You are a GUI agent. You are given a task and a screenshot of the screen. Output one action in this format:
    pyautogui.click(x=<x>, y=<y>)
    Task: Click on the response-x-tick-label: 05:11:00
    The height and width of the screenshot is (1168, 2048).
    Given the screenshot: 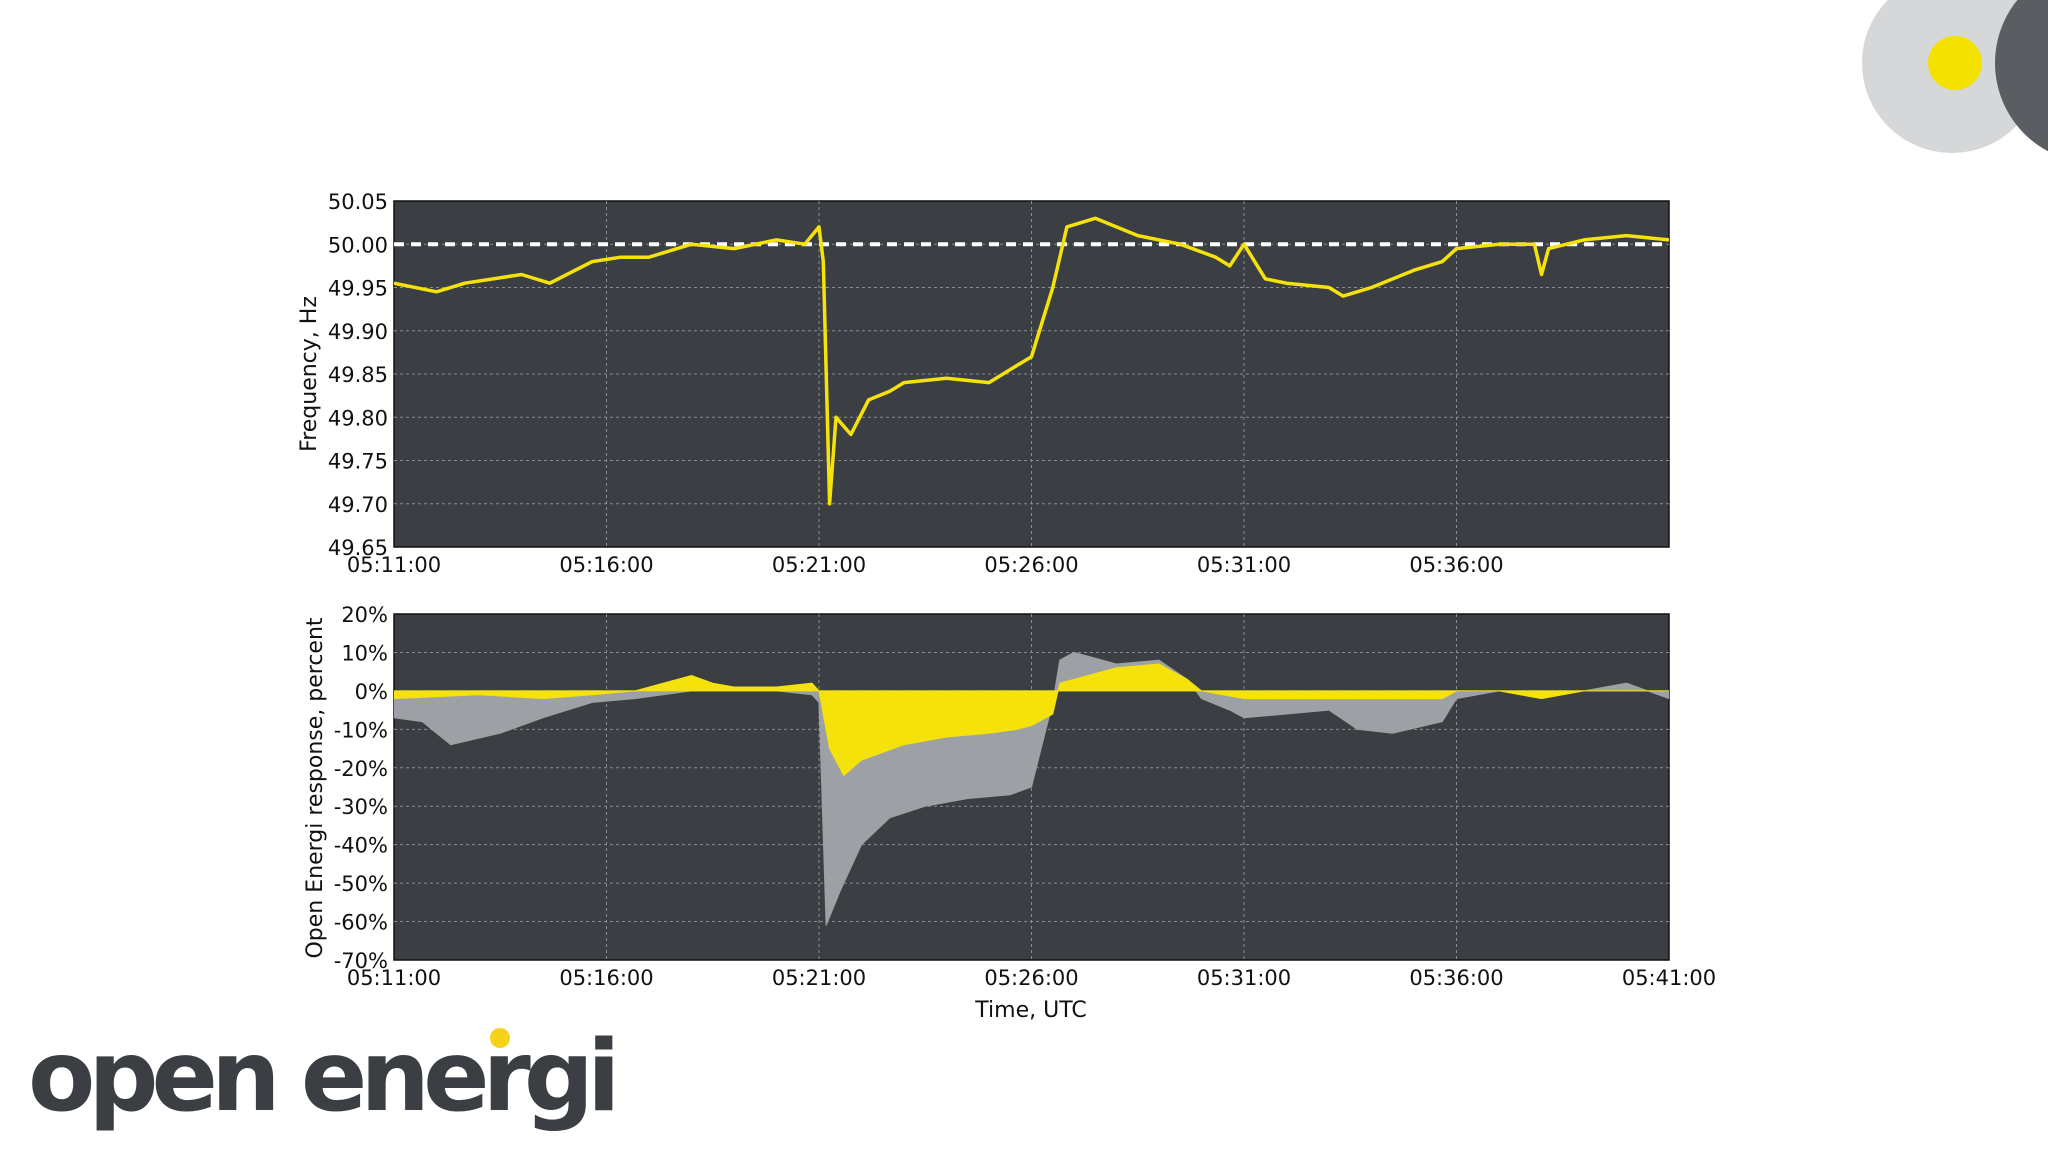 What is the action you would take?
    pyautogui.click(x=394, y=978)
    